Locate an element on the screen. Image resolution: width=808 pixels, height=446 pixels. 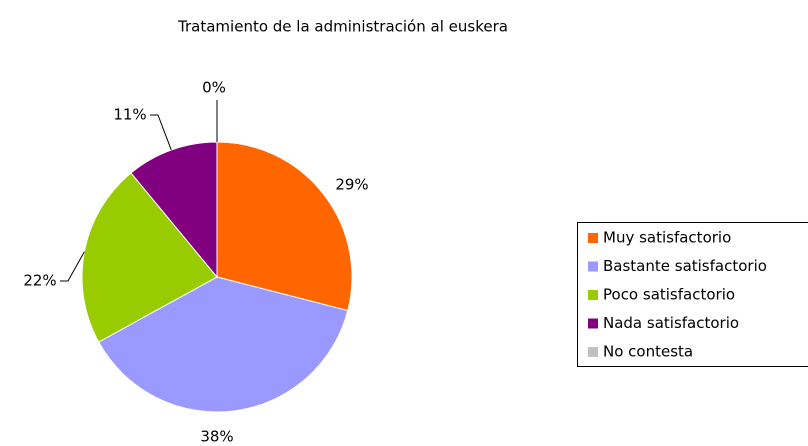
legend-label: No contesta is located at coordinates (648, 352).